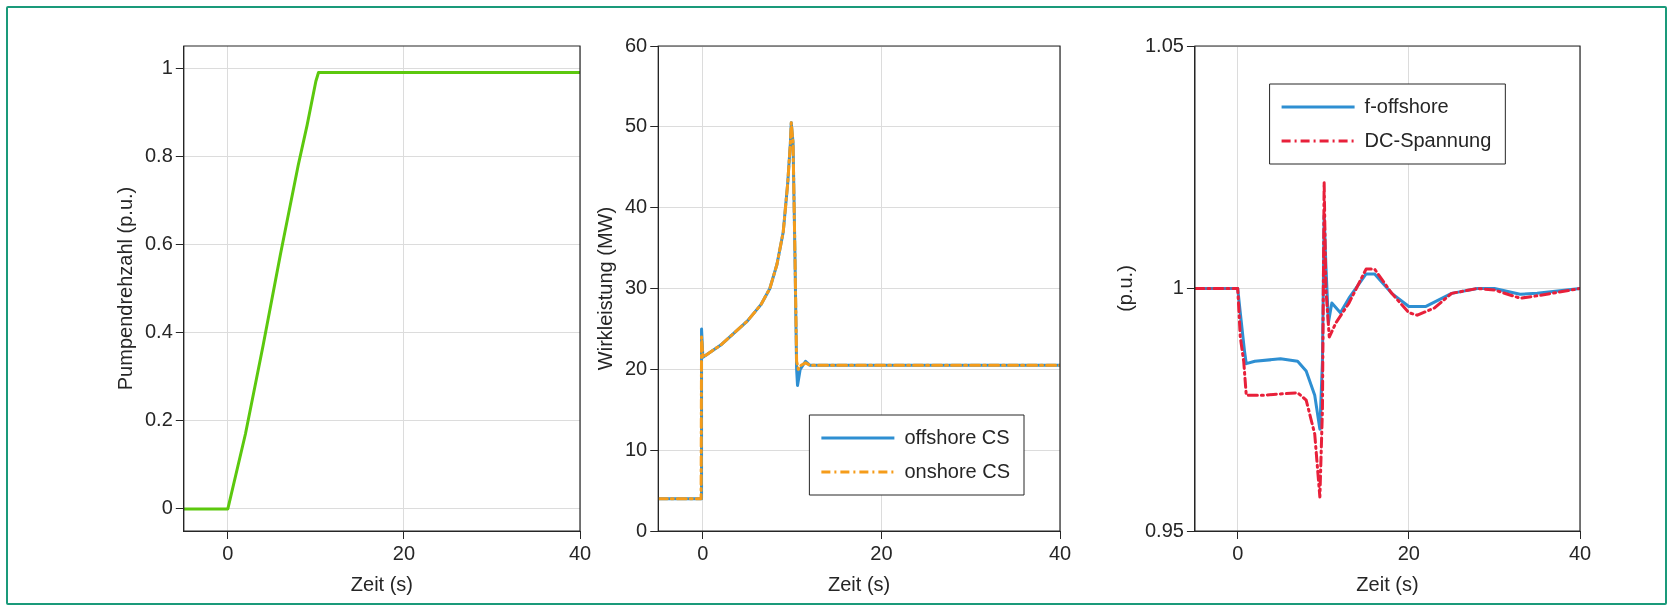  I want to click on y-axis-title: Wirkleistung (MW), so click(604, 288).